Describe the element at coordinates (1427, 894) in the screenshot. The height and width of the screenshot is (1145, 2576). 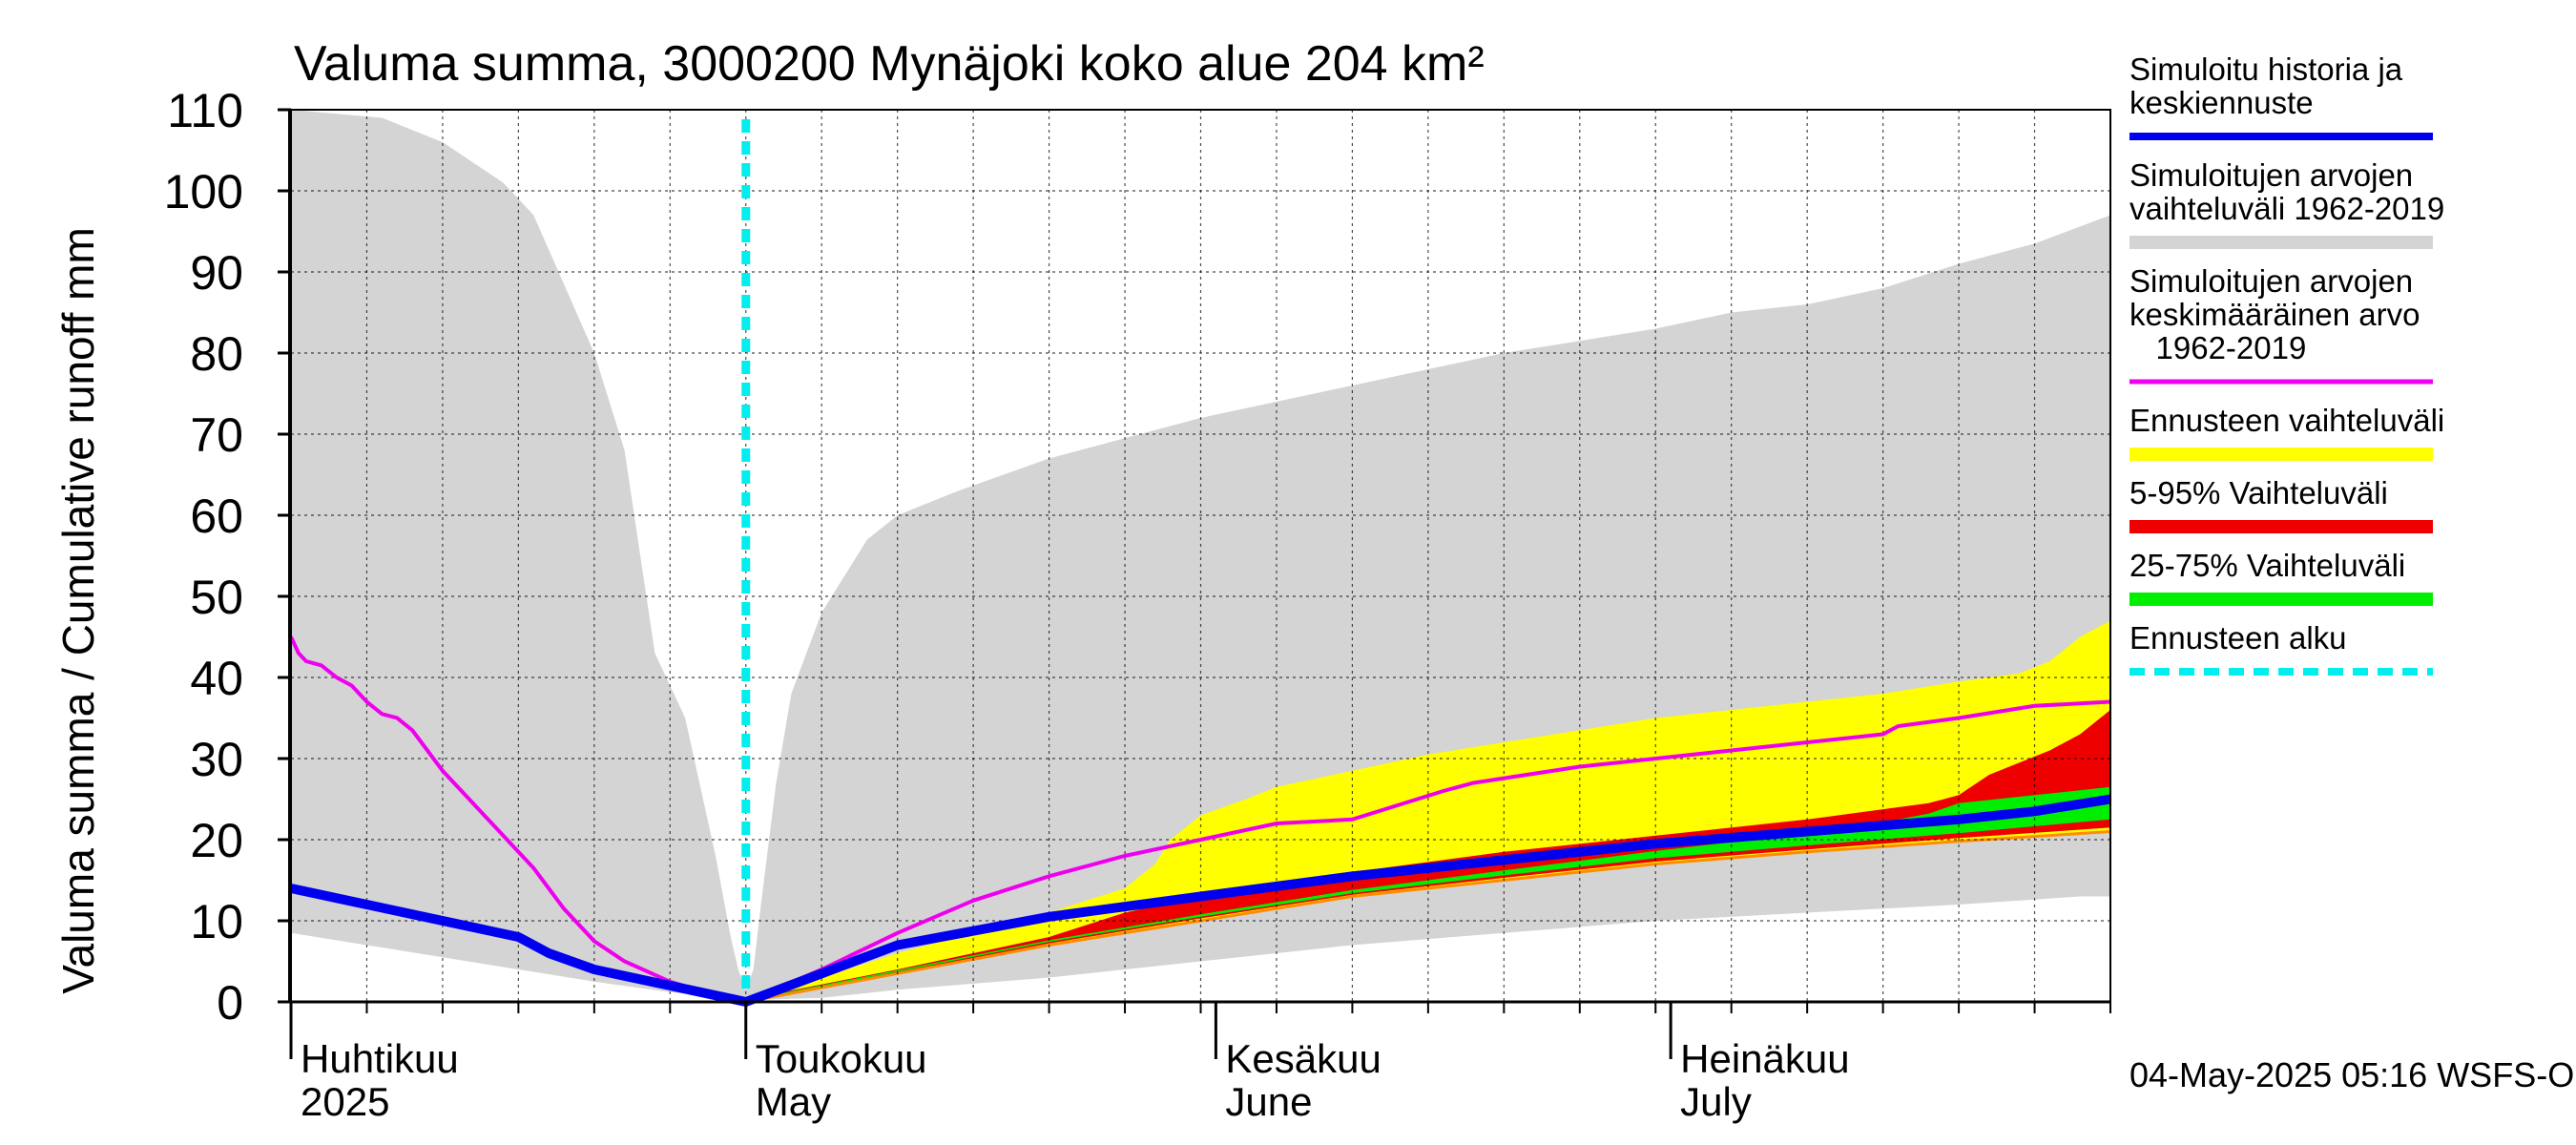
I see `p25-p75-band` at that location.